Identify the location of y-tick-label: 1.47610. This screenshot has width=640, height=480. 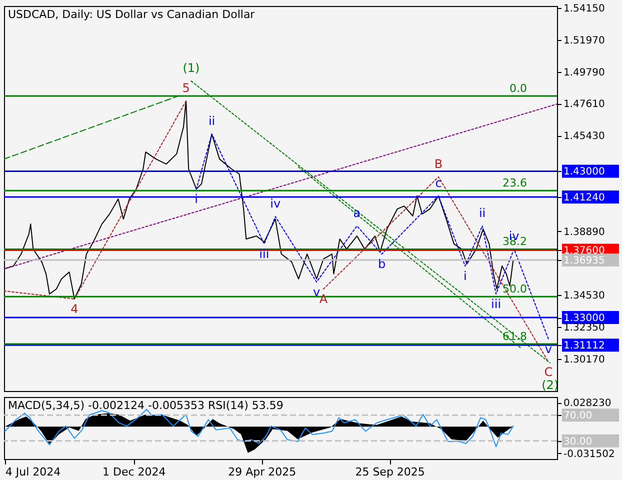
(584, 104).